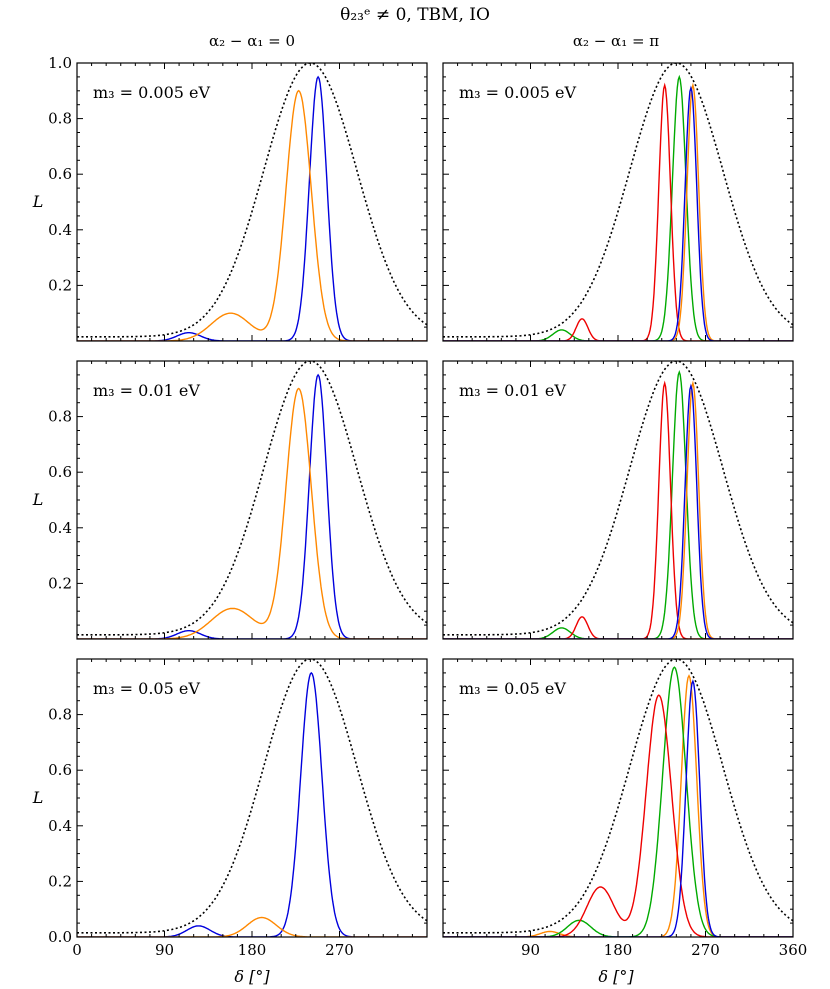 Image resolution: width=830 pixels, height=989 pixels. I want to click on panel-2-0: 0 90 180 270 0.0 0.2 0.4 0.6 0.8 Lm₃ = 0.05 eV, so click(230, 808).